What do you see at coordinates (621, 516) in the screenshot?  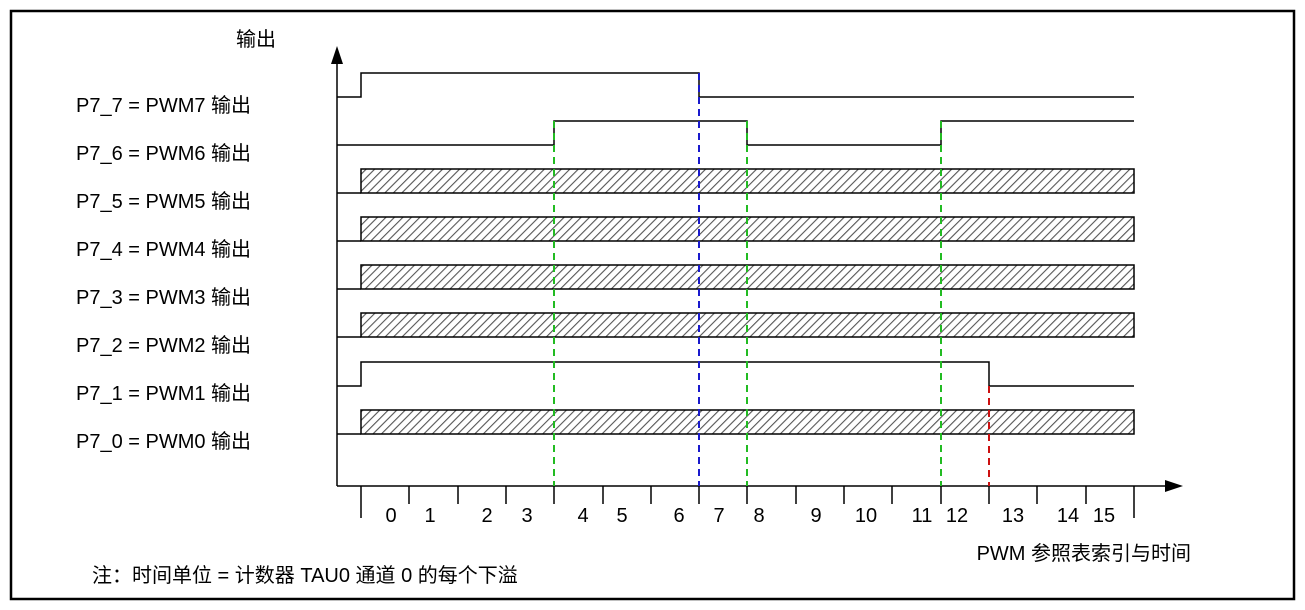 I see `tick-label-5: 5` at bounding box center [621, 516].